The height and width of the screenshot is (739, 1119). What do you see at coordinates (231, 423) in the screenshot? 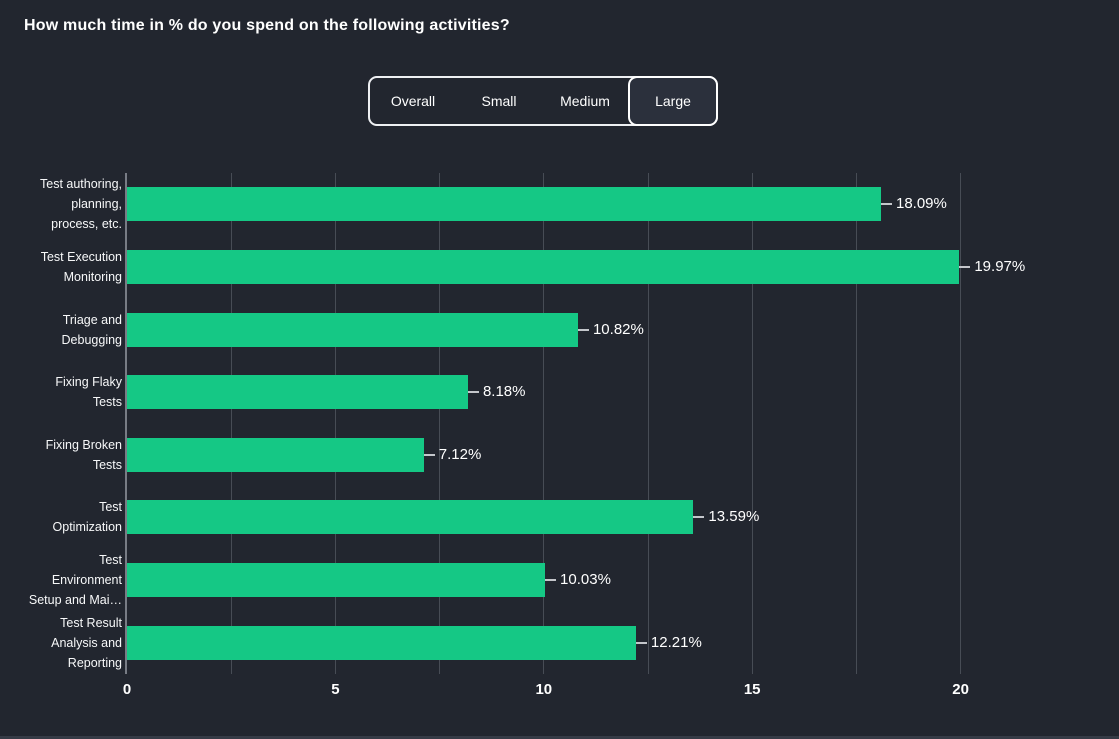
I see `gridline-x-2.5` at bounding box center [231, 423].